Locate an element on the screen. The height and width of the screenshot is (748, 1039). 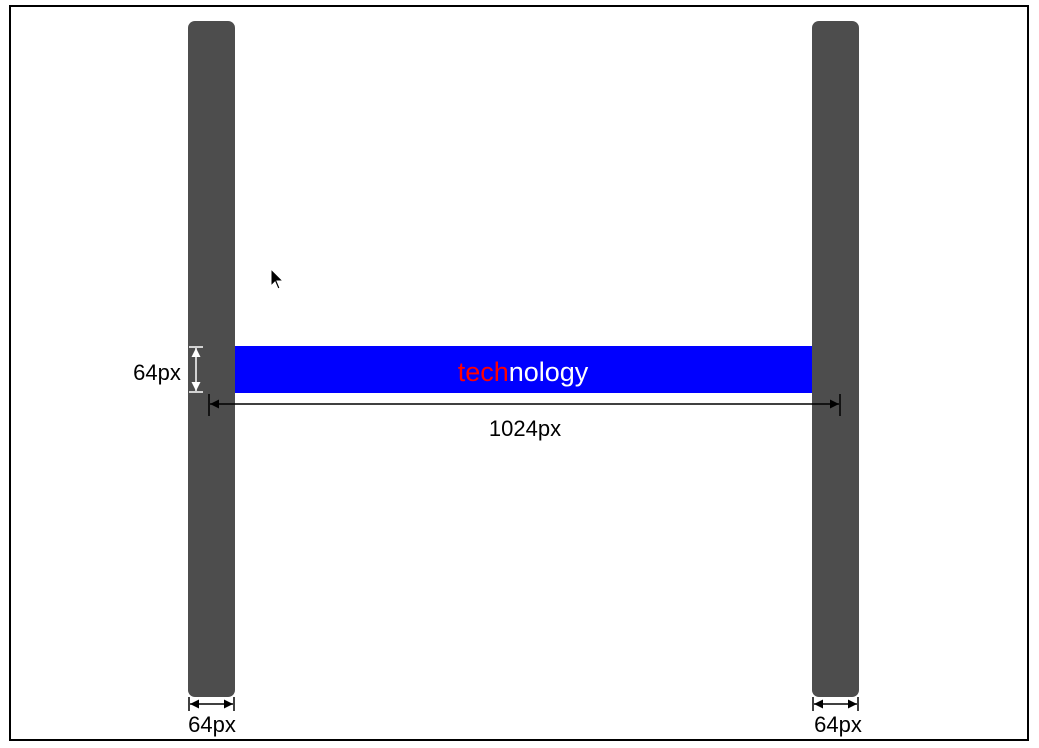
left-width-label: 64px is located at coordinates (212, 724).